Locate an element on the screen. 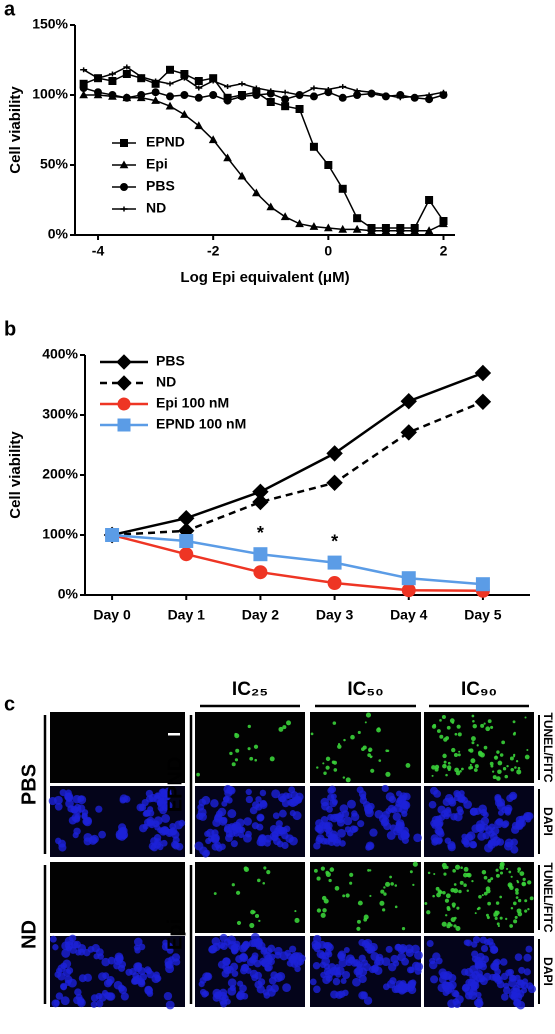 Image resolution: width=555 pixels, height=1034 pixels. series-line is located at coordinates (297, 559).